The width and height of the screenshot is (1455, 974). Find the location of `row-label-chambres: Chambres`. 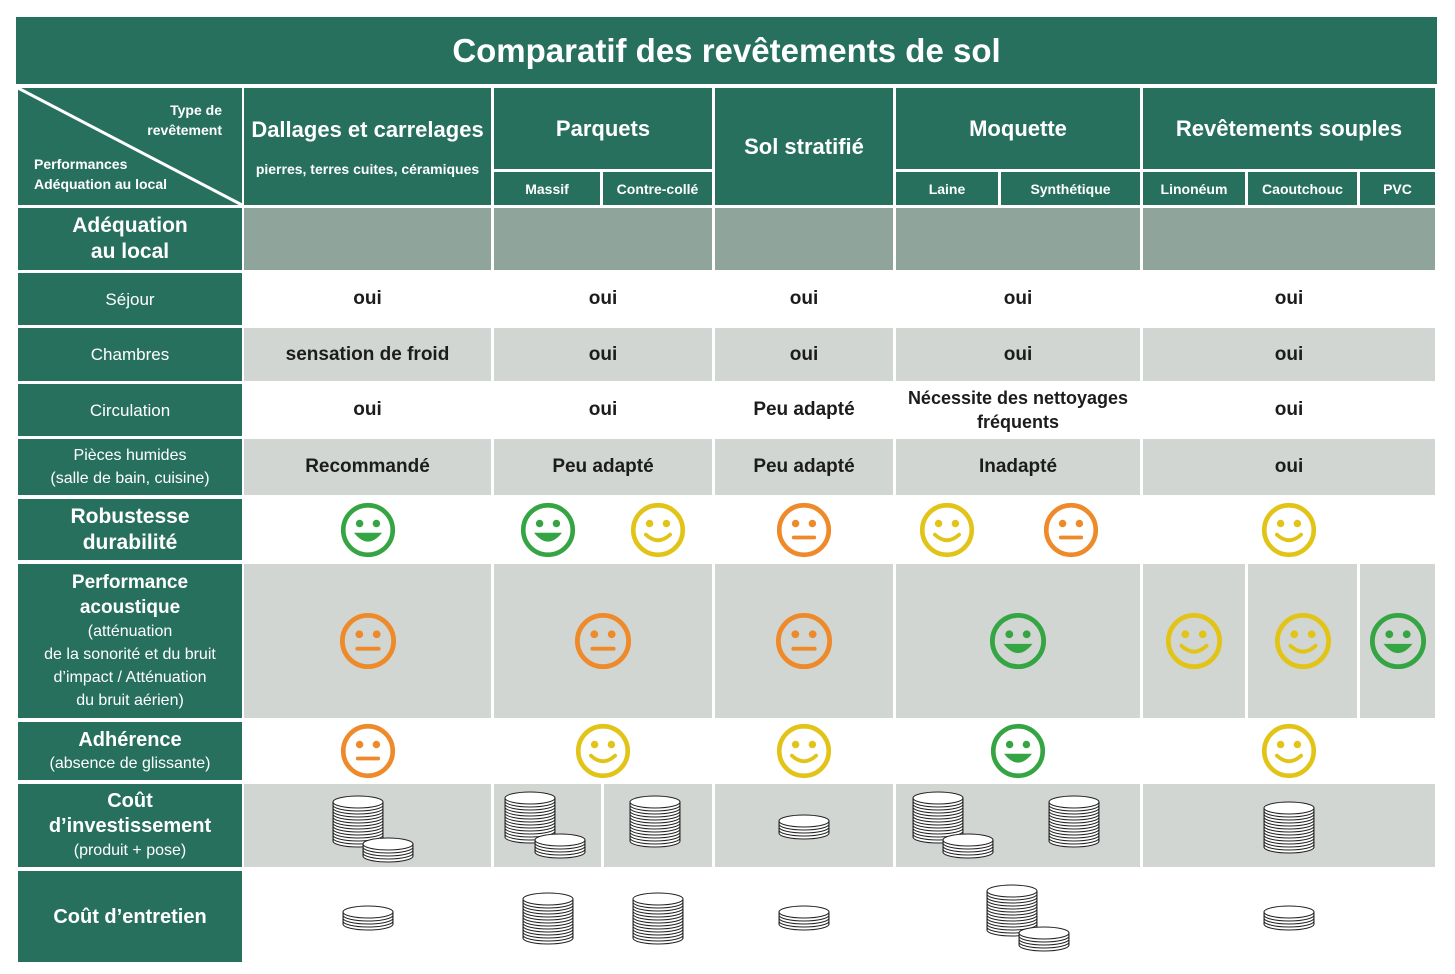

row-label-chambres: Chambres is located at coordinates (130, 354).